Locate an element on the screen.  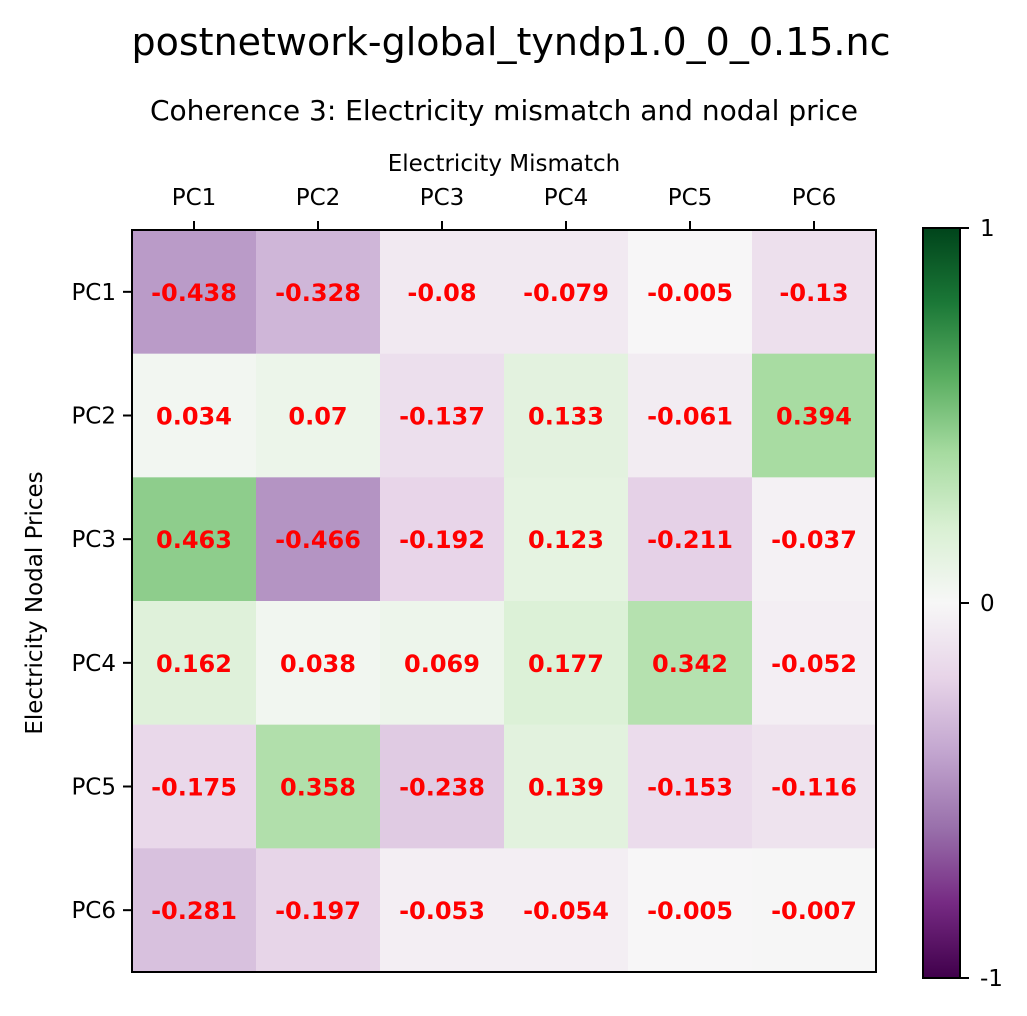
cell-value-label: 0.133 is located at coordinates (566, 417).